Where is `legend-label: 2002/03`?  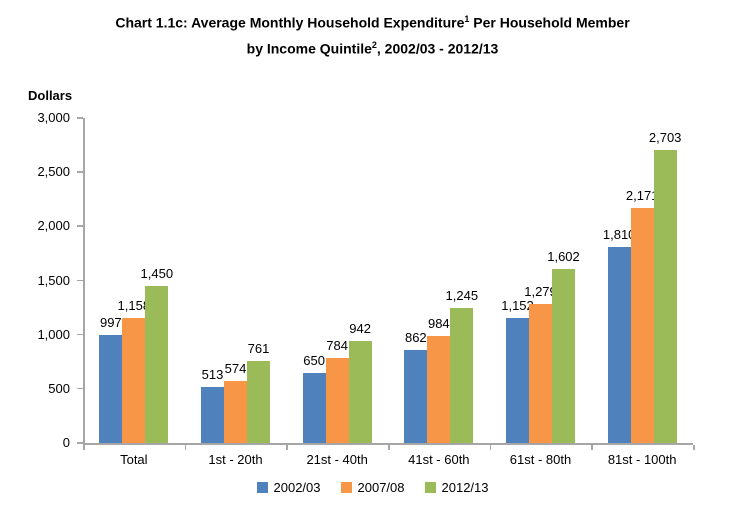
legend-label: 2002/03 is located at coordinates (297, 487).